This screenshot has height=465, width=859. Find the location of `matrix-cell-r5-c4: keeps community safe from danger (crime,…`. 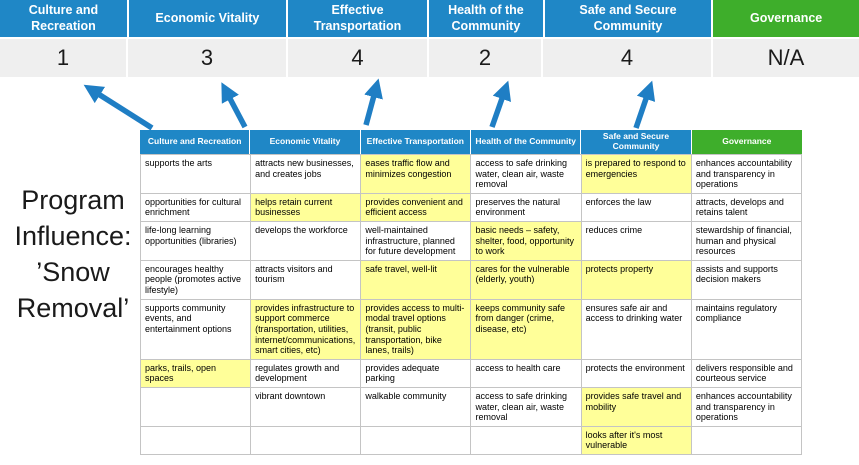

matrix-cell-r5-c4: keeps community safe from danger (crime,… is located at coordinates (526, 329).